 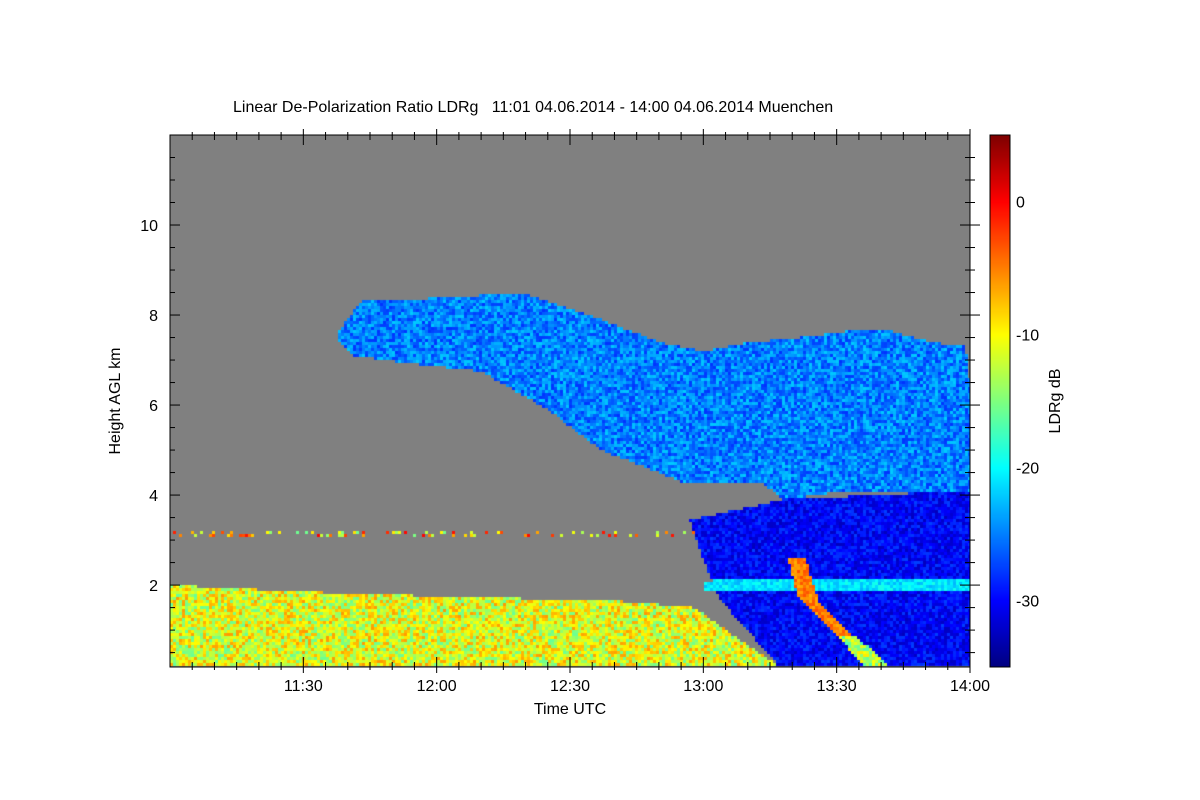 I want to click on colorbar-label: LDRg dB, so click(x=1055, y=401).